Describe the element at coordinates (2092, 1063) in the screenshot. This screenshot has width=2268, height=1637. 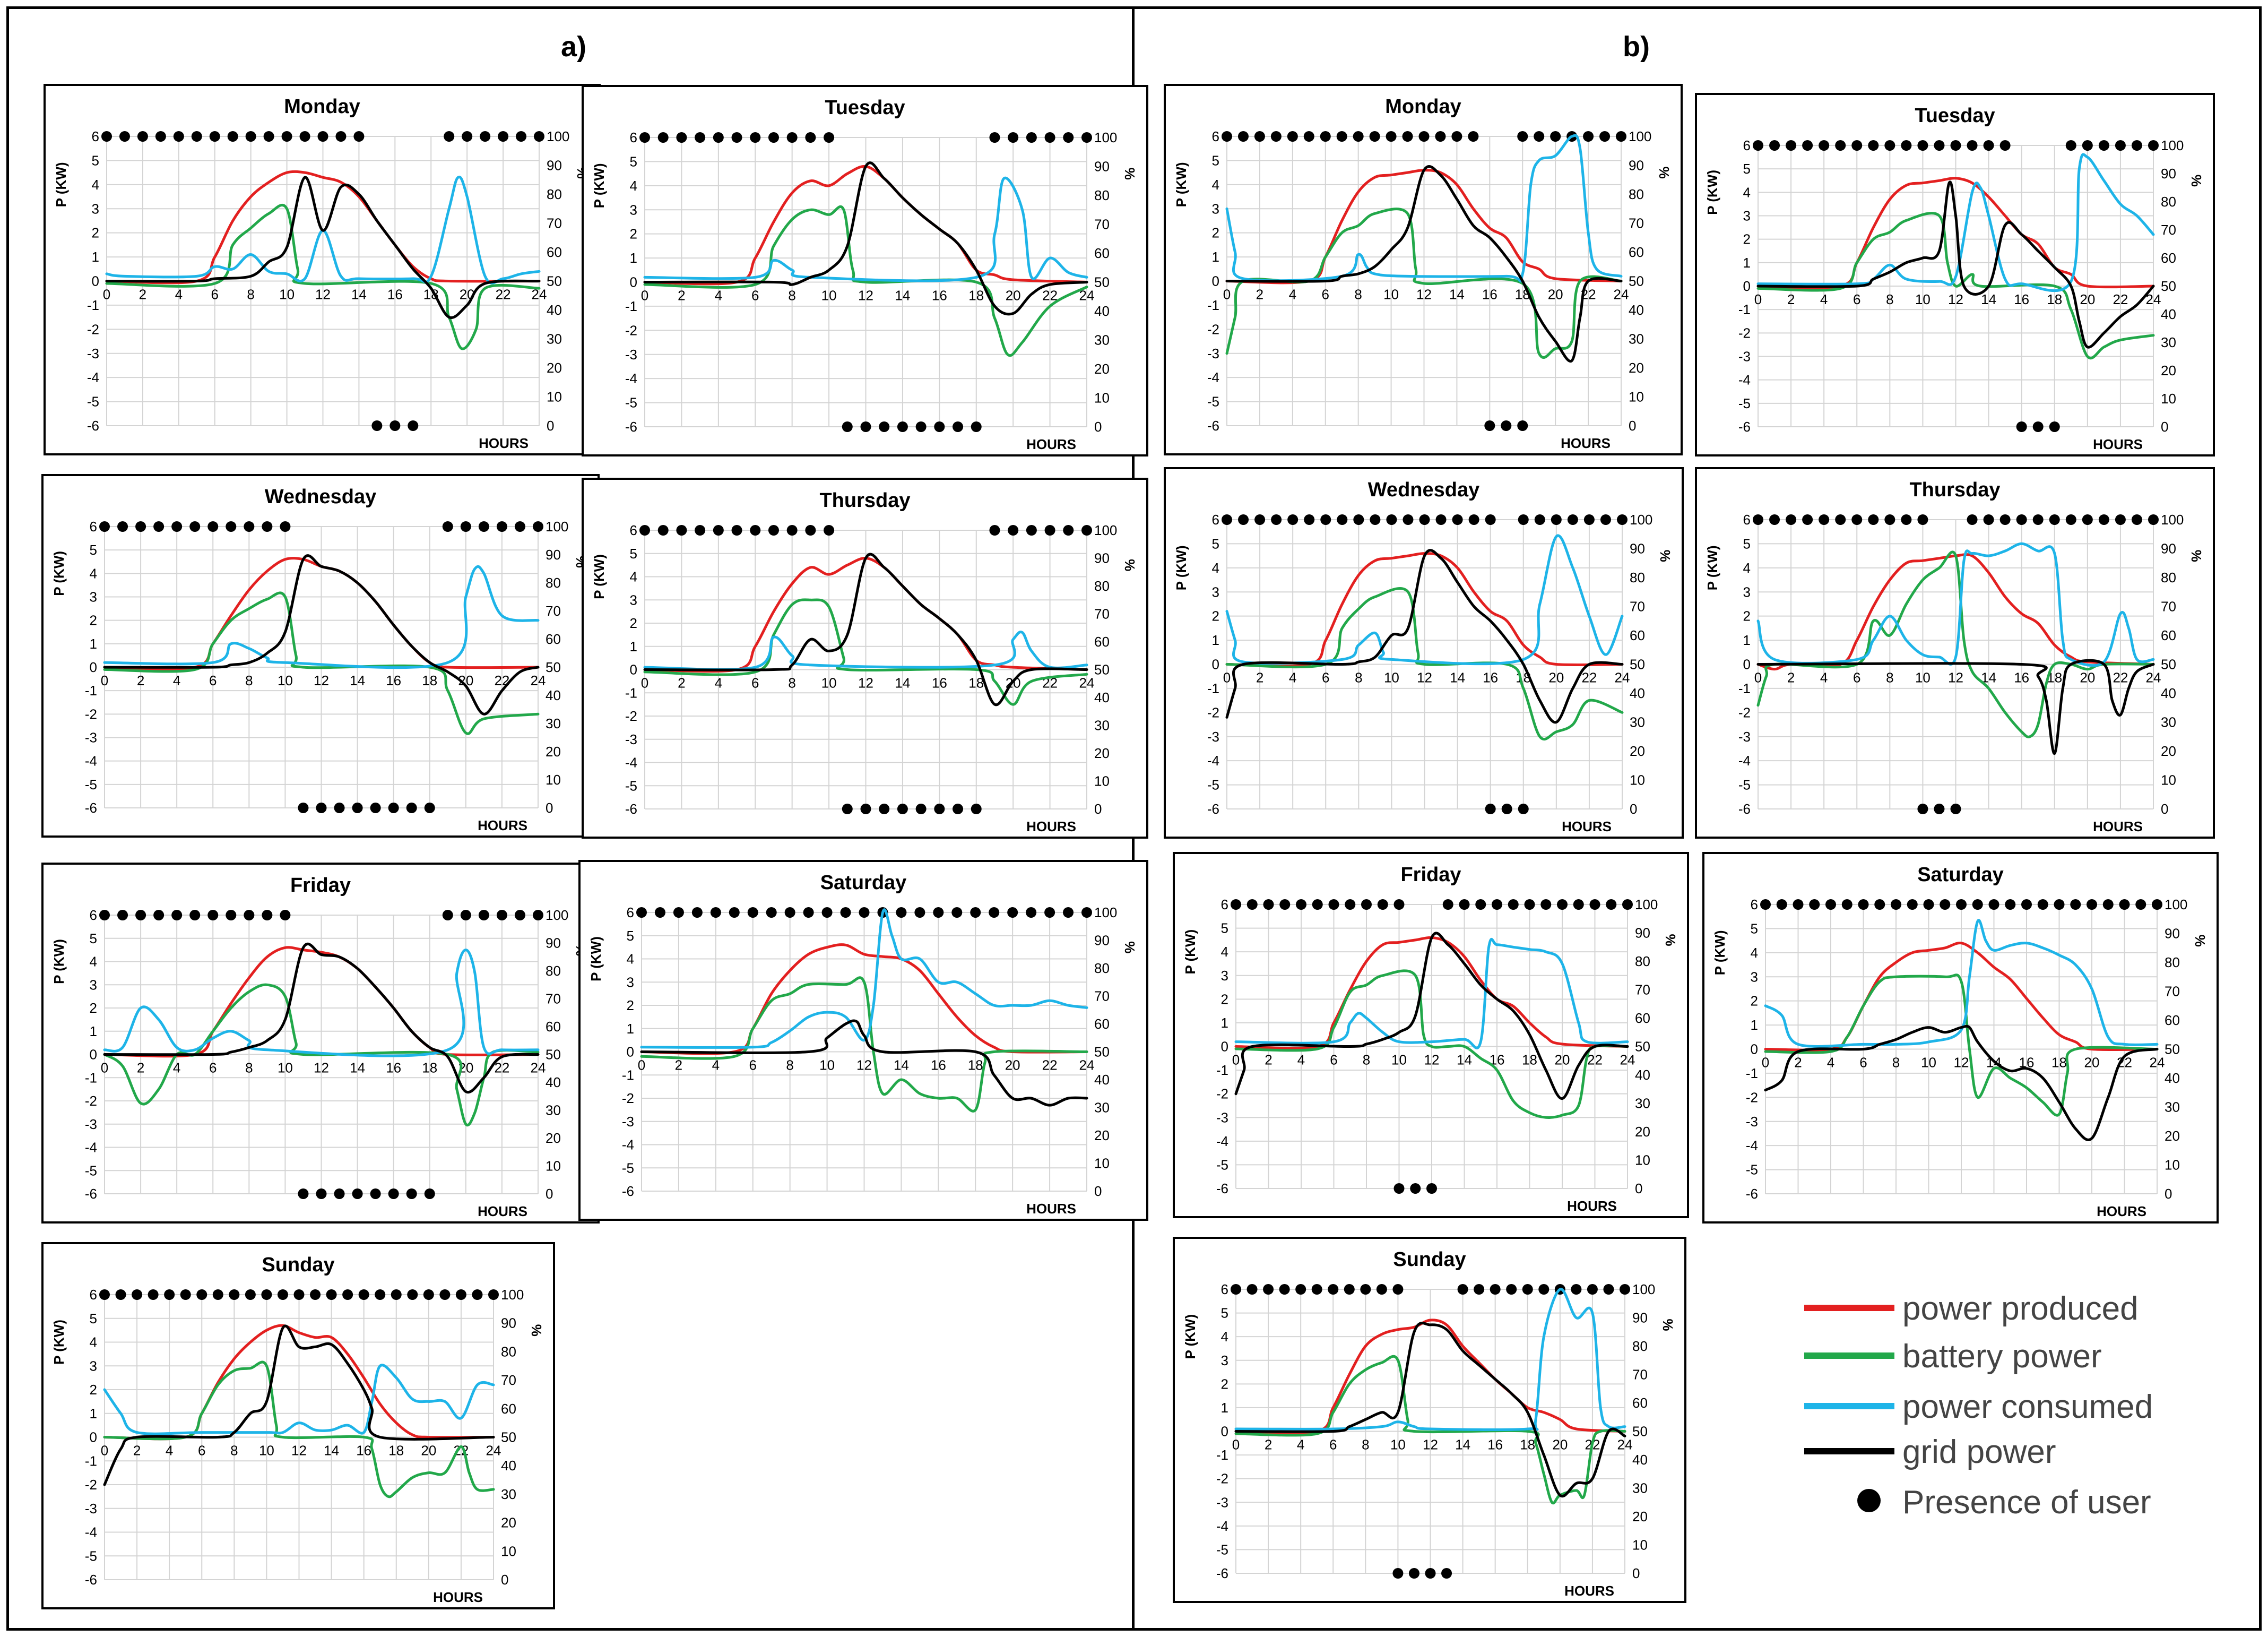
I see `x-tick-label: 20` at that location.